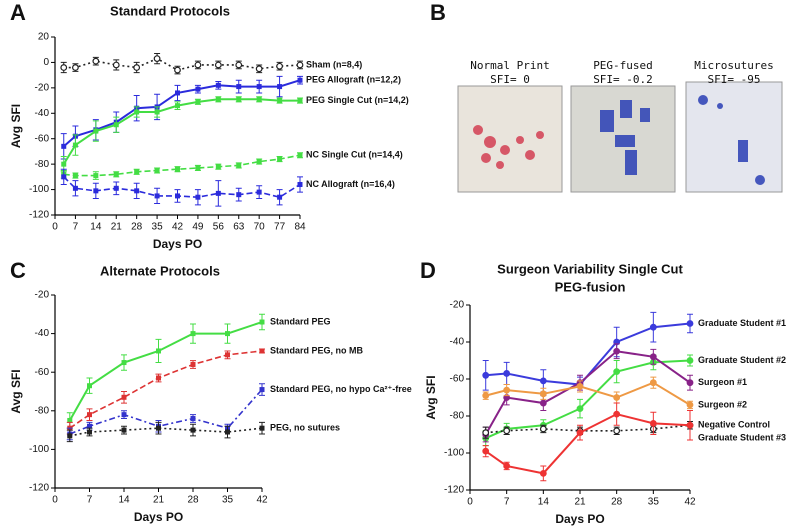 This screenshot has width=800, height=530. What do you see at coordinates (454, 490) in the screenshot?
I see `y-tick-label: -120` at bounding box center [454, 490].